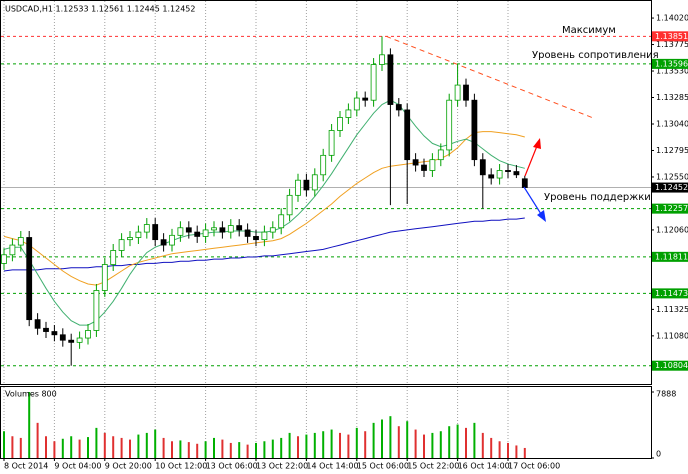 The image size is (688, 474). What do you see at coordinates (589, 30) in the screenshot?
I see `annotation: Максимум` at bounding box center [589, 30].